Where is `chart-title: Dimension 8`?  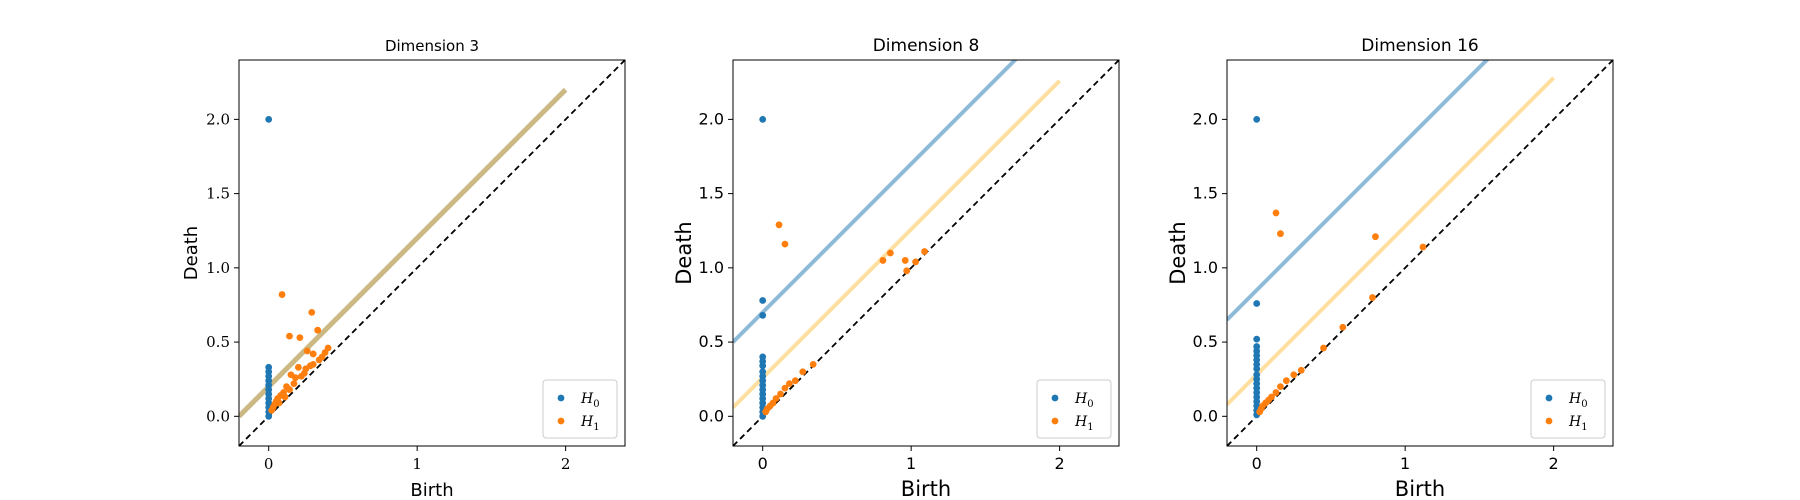 chart-title: Dimension 8 is located at coordinates (926, 46).